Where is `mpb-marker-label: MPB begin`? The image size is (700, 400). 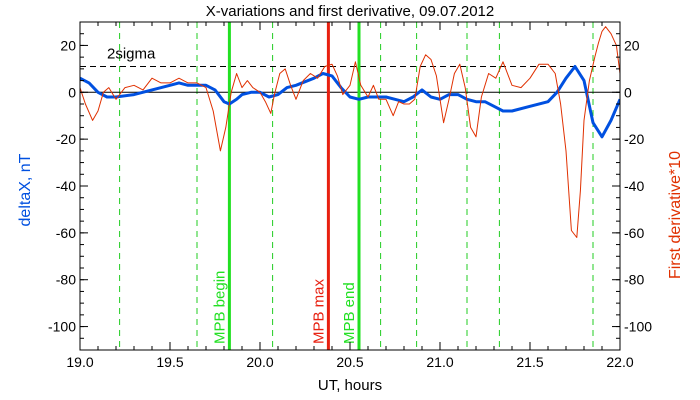 mpb-marker-label: MPB begin is located at coordinates (219, 307).